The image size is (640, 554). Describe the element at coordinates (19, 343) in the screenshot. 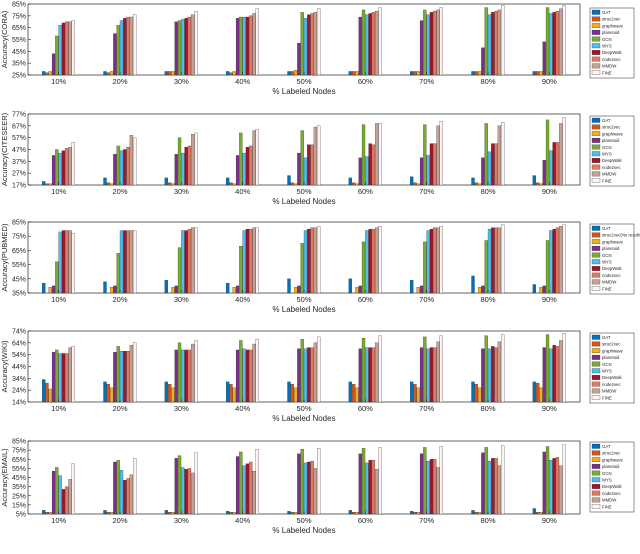

I see `y-tick-label: 64%` at that location.